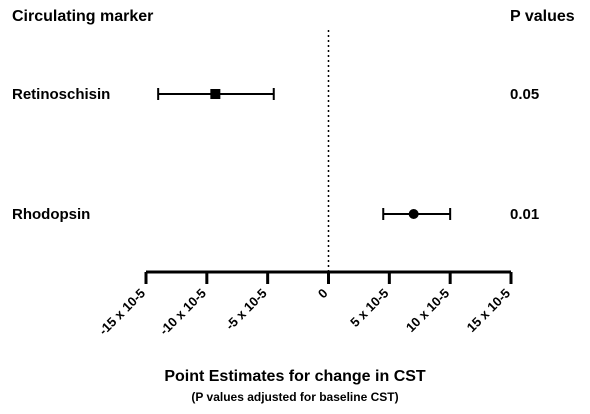 The width and height of the screenshot is (590, 414). What do you see at coordinates (51, 214) in the screenshot?
I see `row-label-rhodopsin: Rhodopsin` at bounding box center [51, 214].